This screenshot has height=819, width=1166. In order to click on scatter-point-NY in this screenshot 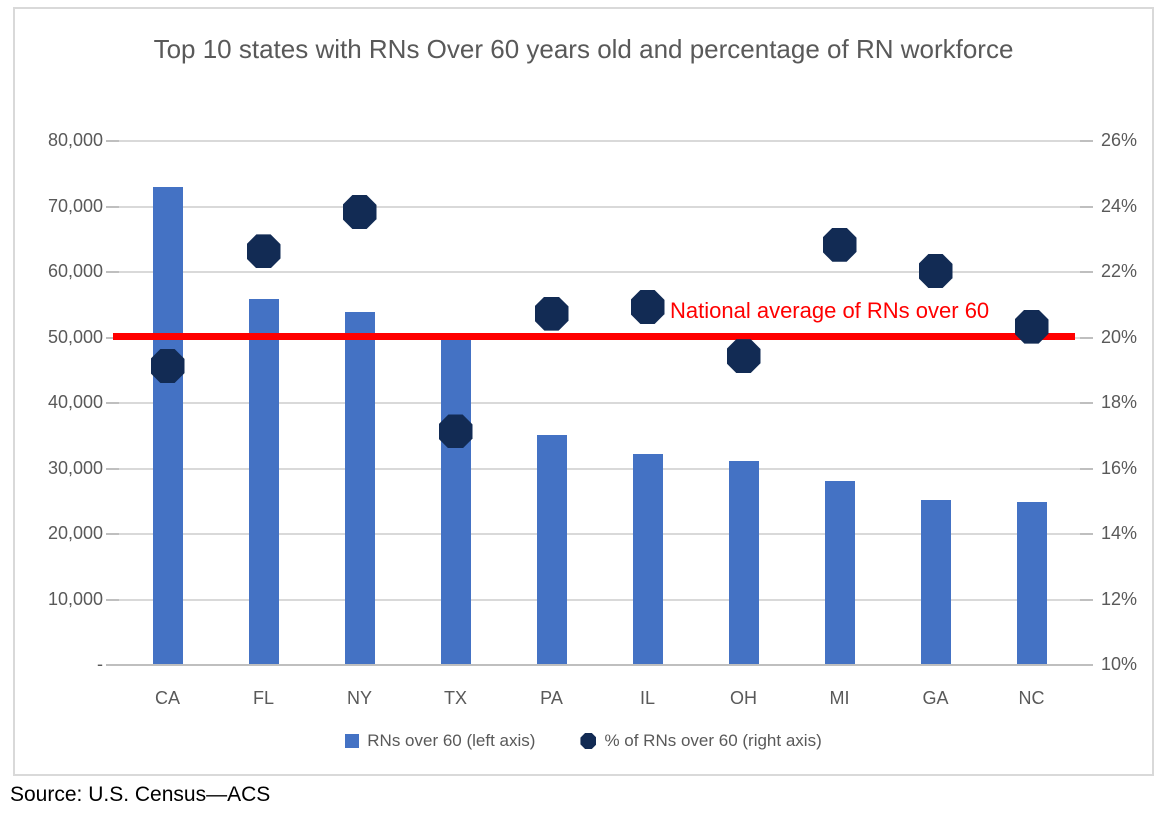, I will do `click(359, 212)`.